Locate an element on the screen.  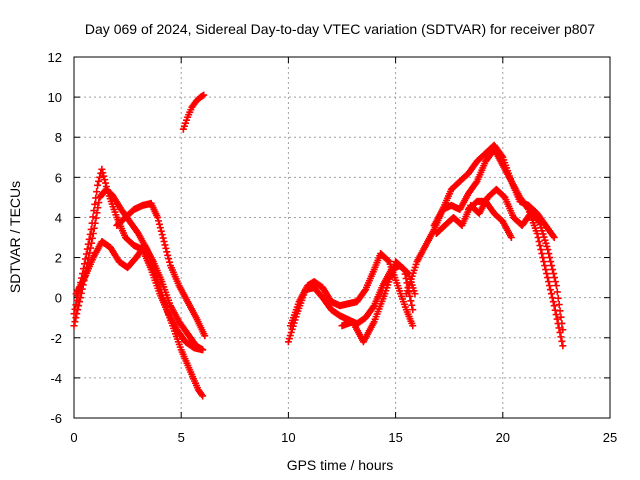
y-axis-label: SDTVAR / TECUs is located at coordinates (15, 237).